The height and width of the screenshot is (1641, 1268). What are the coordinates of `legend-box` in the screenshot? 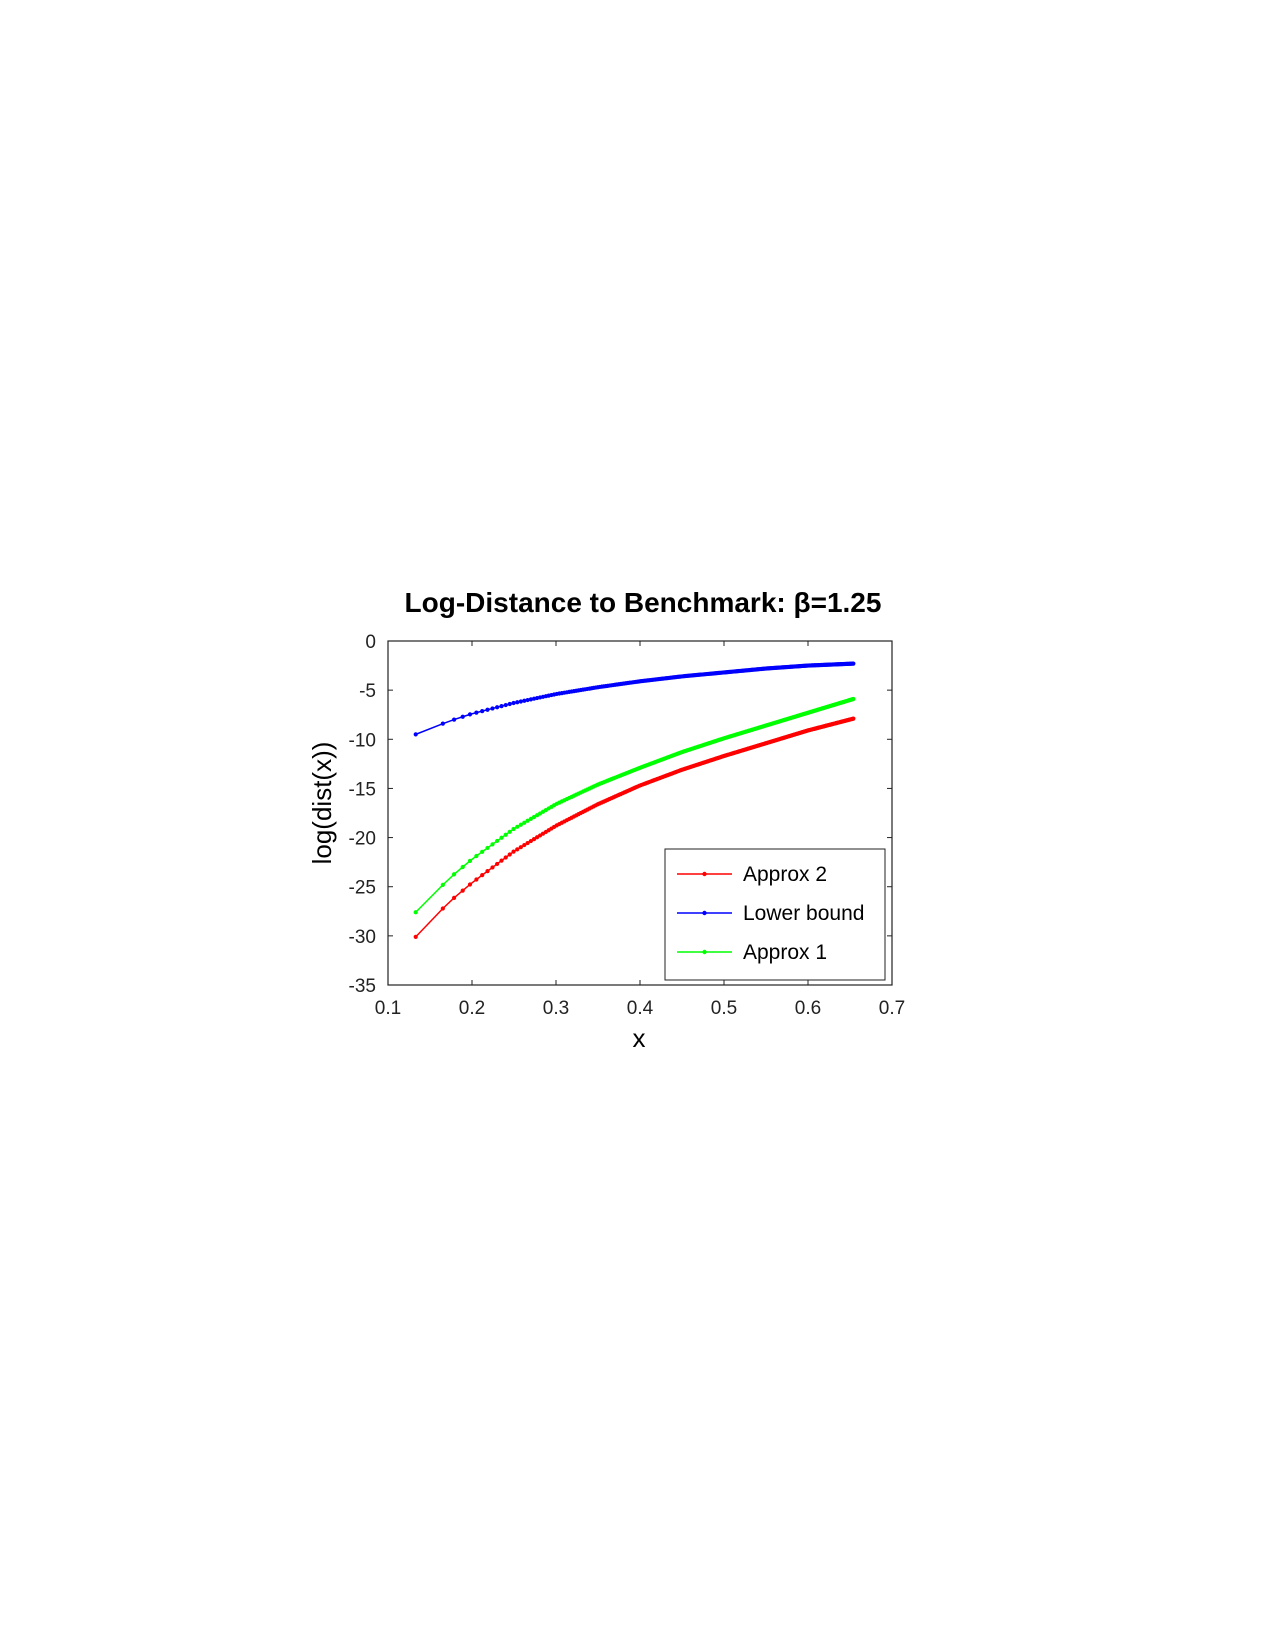 It's located at (775, 914).